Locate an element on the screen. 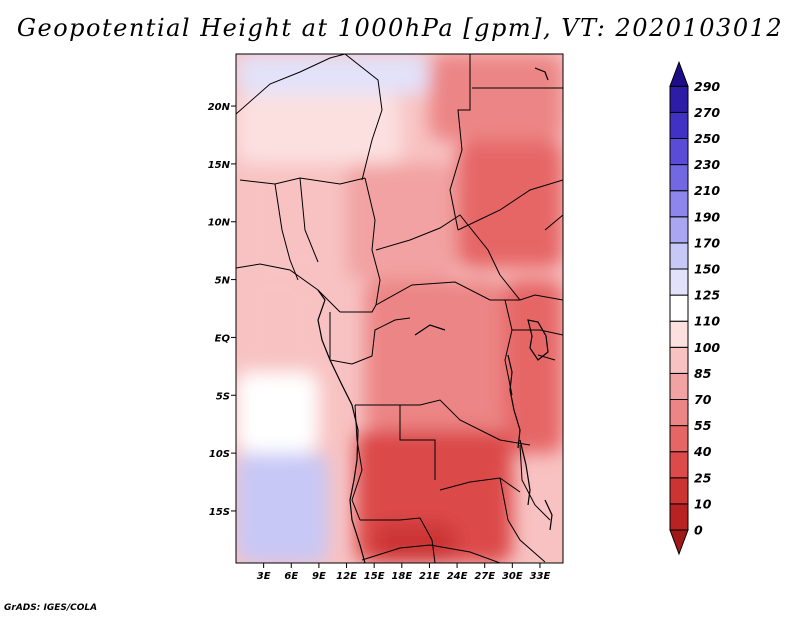 The height and width of the screenshot is (618, 800). x-tick-label: 33E is located at coordinates (540, 576).